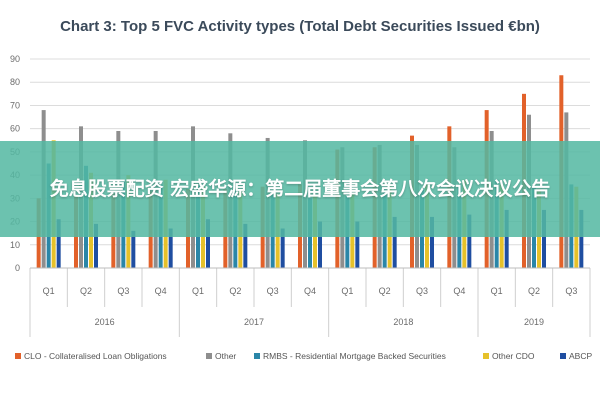  Describe the element at coordinates (580, 356) in the screenshot. I see `legend-label: ABCP` at that location.